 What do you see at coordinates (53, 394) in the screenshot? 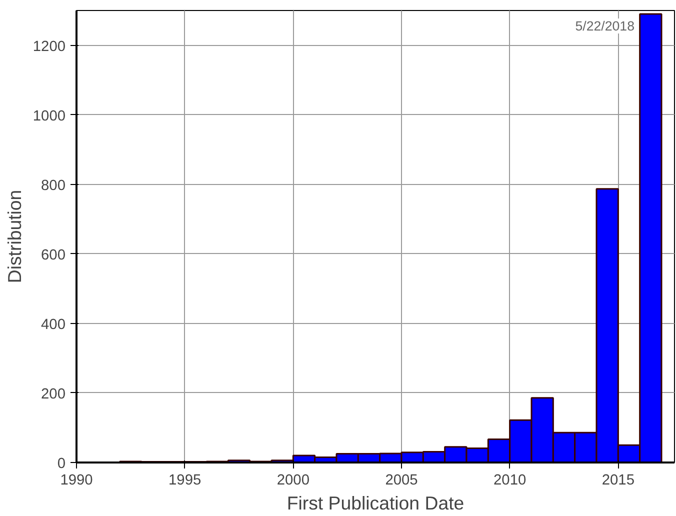
I see `y-tick-label: 200` at bounding box center [53, 394].